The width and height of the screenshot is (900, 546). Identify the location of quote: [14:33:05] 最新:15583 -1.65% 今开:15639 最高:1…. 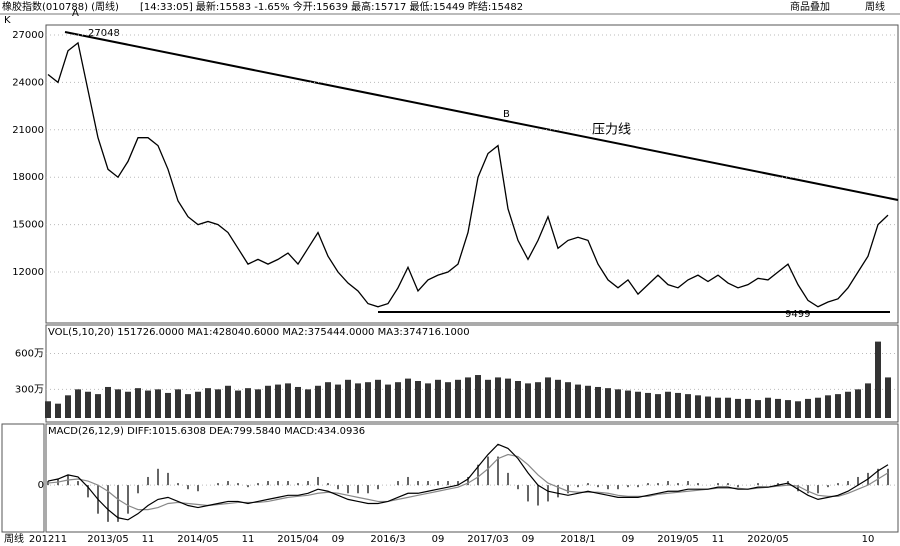
(331, 6).